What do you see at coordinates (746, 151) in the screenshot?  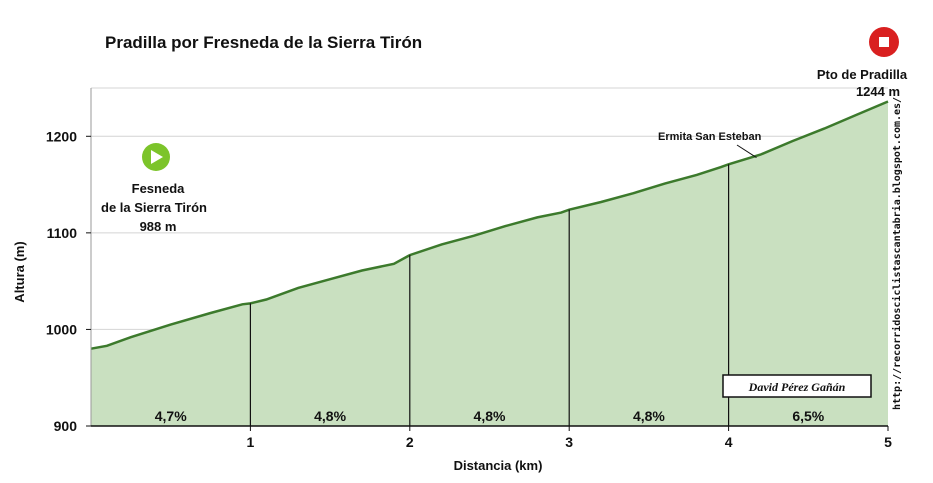 I see `waypoint-leader-line` at bounding box center [746, 151].